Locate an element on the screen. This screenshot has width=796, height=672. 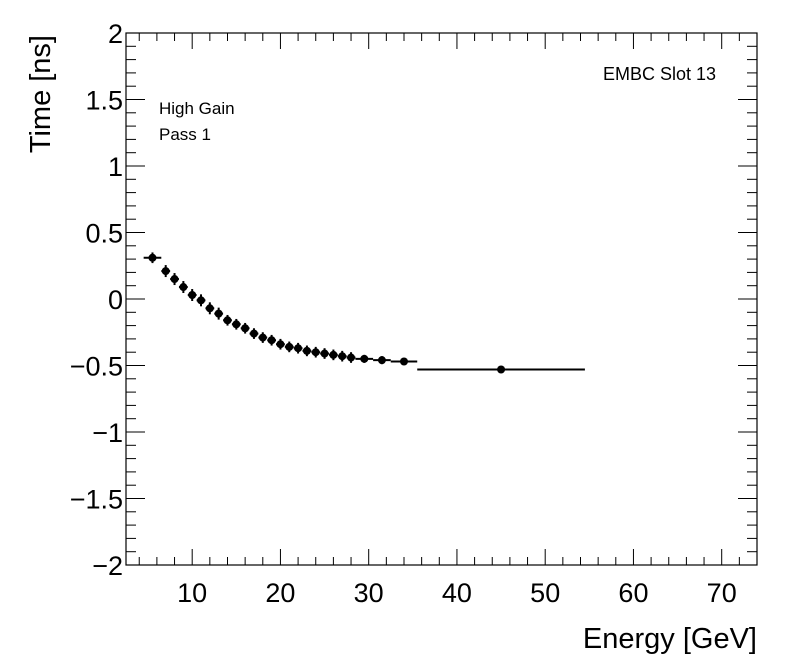
x-tick-label: 60 is located at coordinates (633, 593).